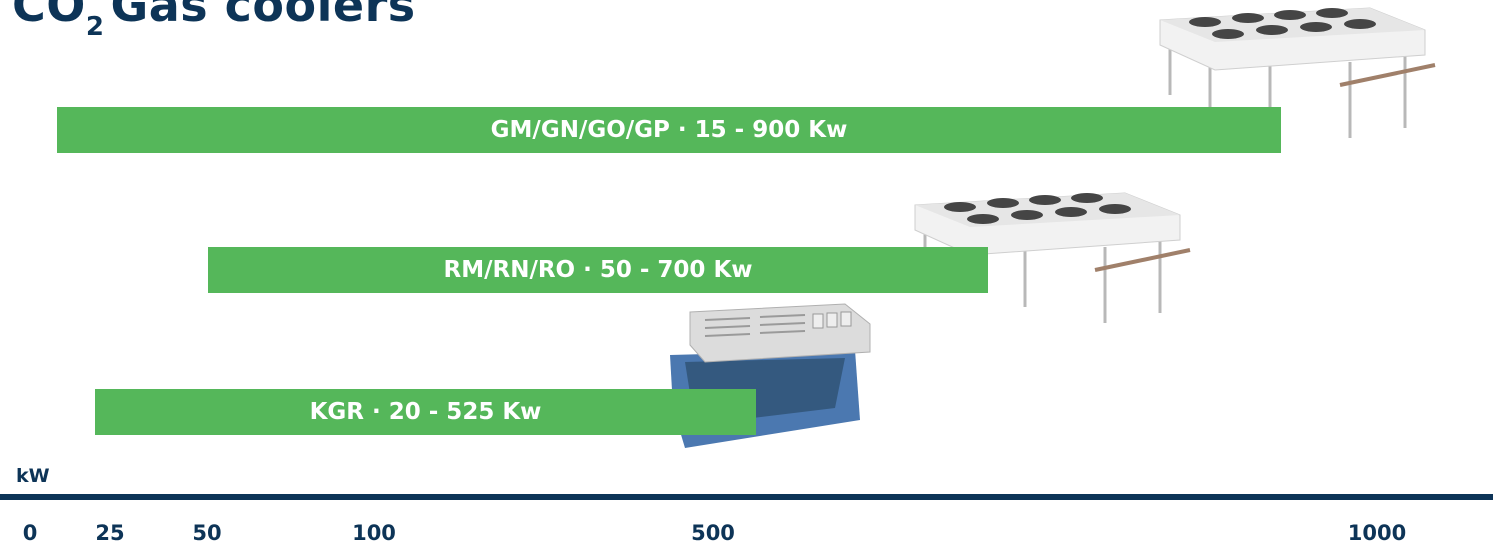 The image size is (1493, 553). Describe the element at coordinates (207, 533) in the screenshot. I see `x-tick-label: 50` at that location.